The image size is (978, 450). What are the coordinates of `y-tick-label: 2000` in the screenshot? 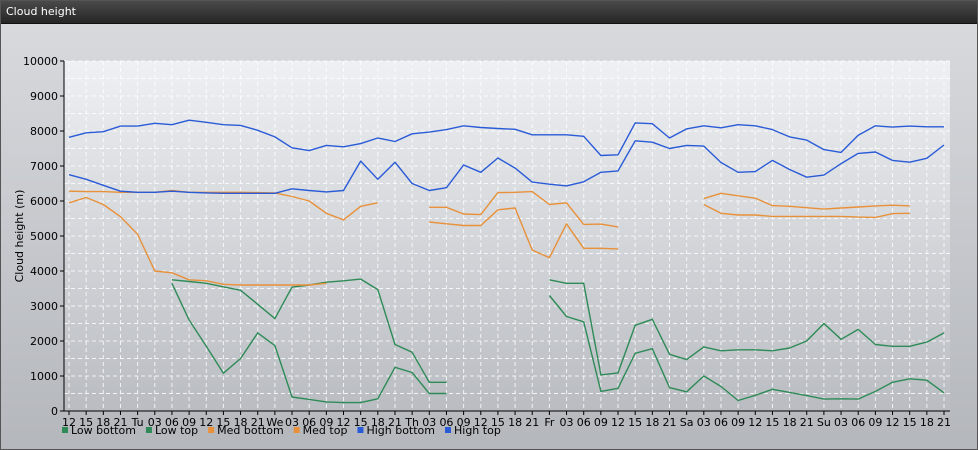 It's located at (44, 341).